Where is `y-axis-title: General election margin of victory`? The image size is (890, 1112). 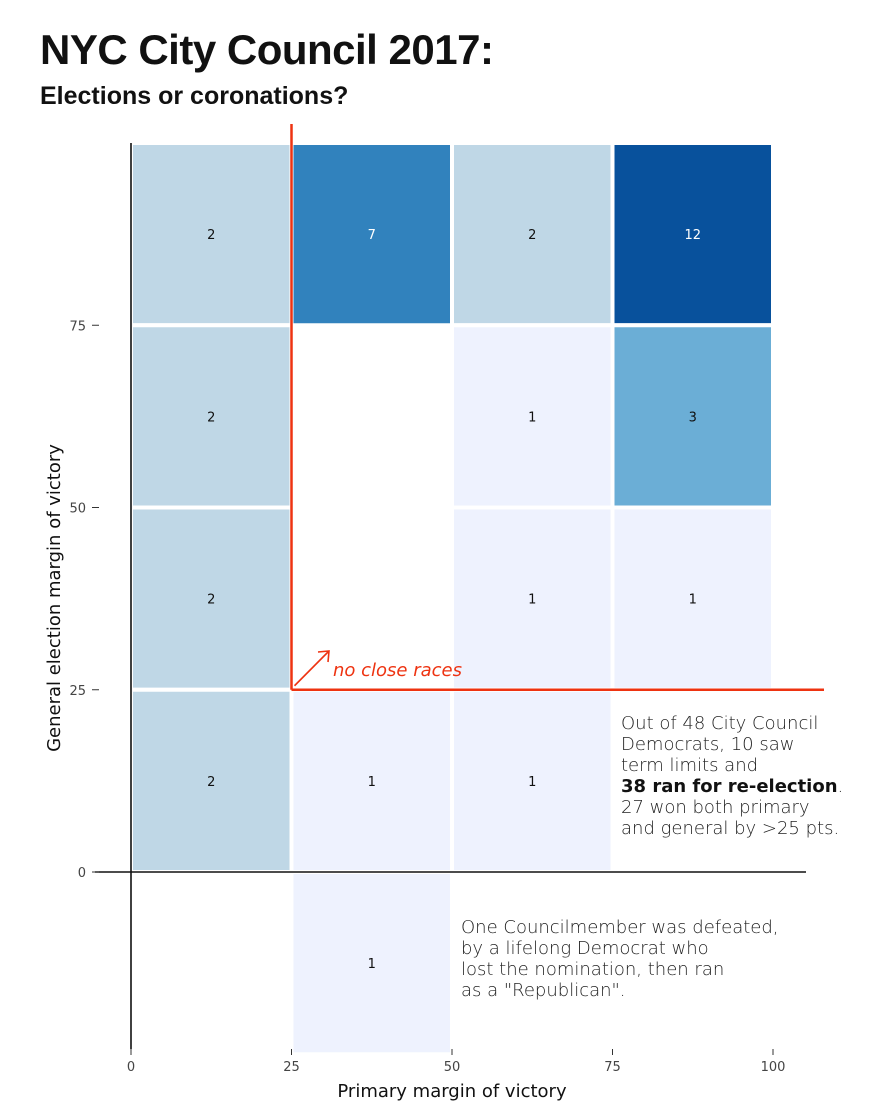 y-axis-title: General election margin of victory is located at coordinates (54, 598).